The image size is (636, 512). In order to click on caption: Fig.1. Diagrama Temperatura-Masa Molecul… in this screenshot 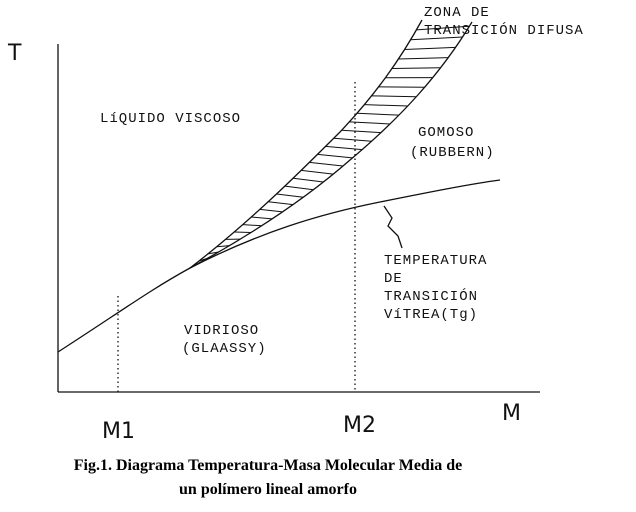, I will do `click(268, 465)`.